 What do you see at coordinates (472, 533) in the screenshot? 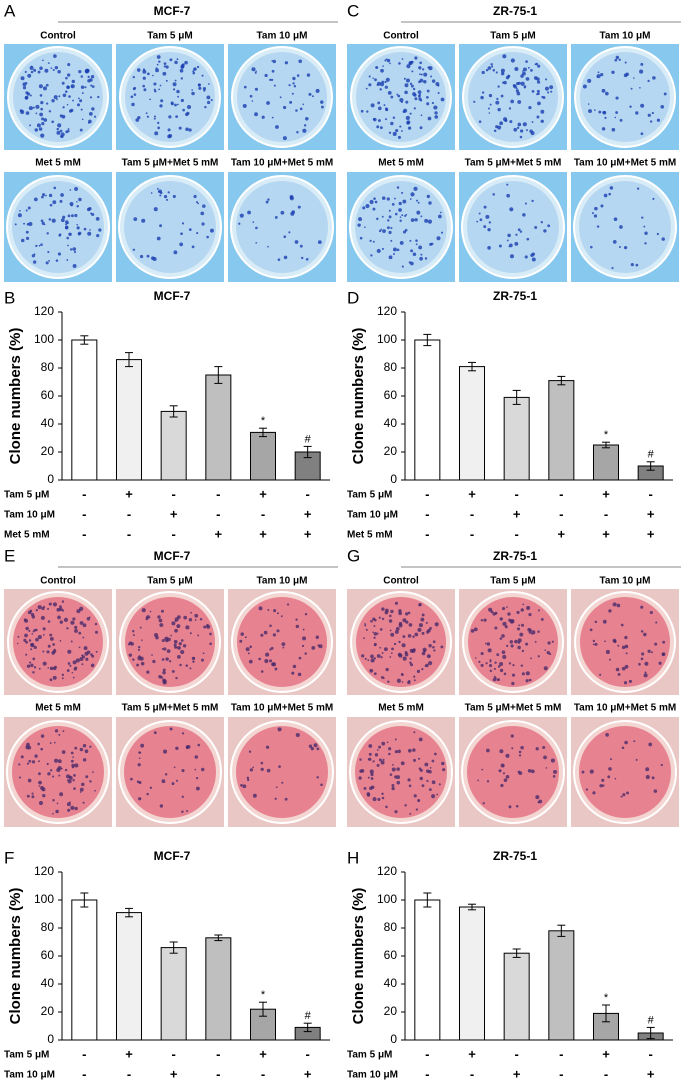
I see `treatment-sign: -` at bounding box center [472, 533].